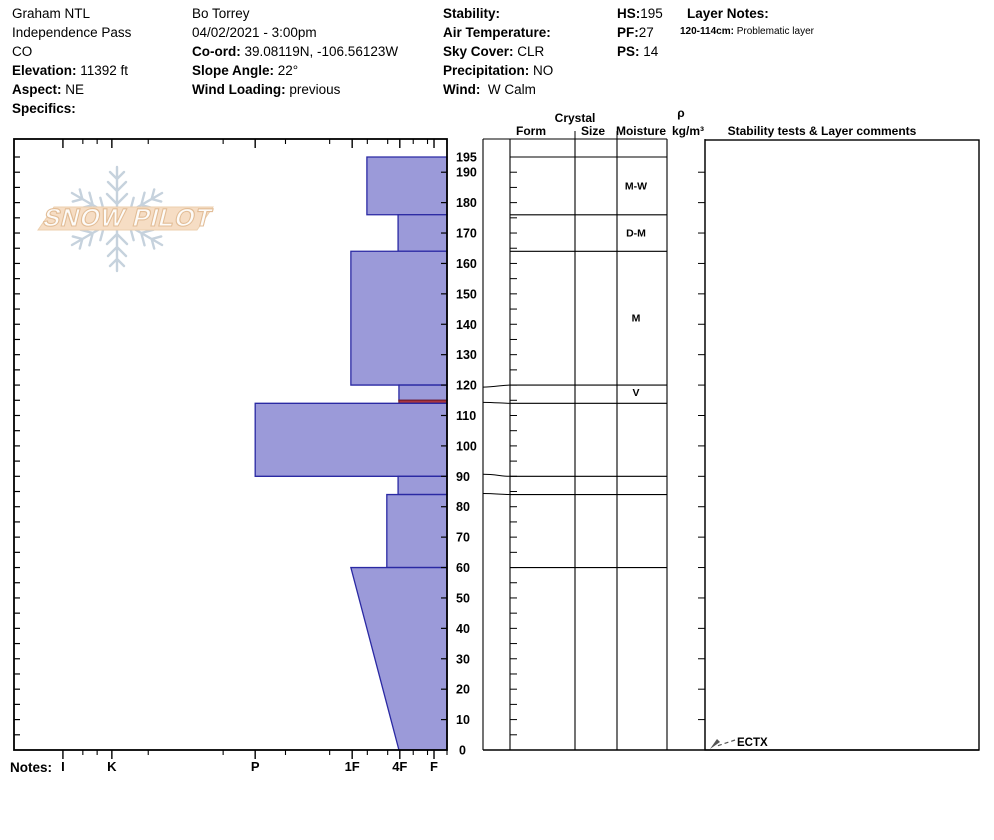  What do you see at coordinates (822, 131) in the screenshot?
I see `stability-header: Stability tests & Layer comments` at bounding box center [822, 131].